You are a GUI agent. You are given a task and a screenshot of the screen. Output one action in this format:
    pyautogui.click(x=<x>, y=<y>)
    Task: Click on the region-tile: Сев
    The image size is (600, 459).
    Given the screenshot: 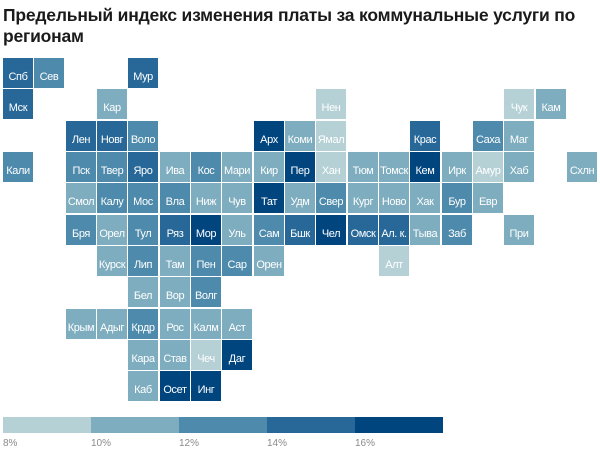 What is the action you would take?
    pyautogui.click(x=49, y=73)
    